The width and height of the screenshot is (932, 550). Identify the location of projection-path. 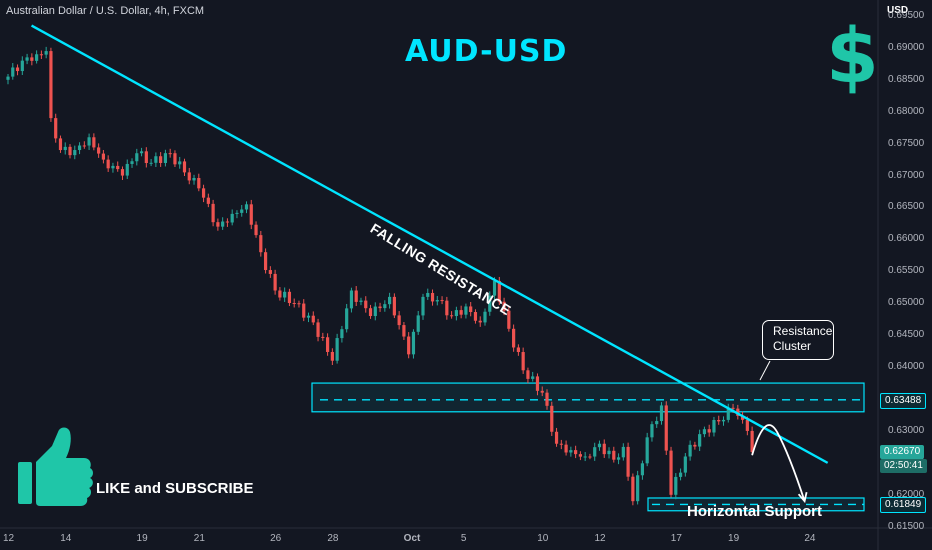
(778, 463).